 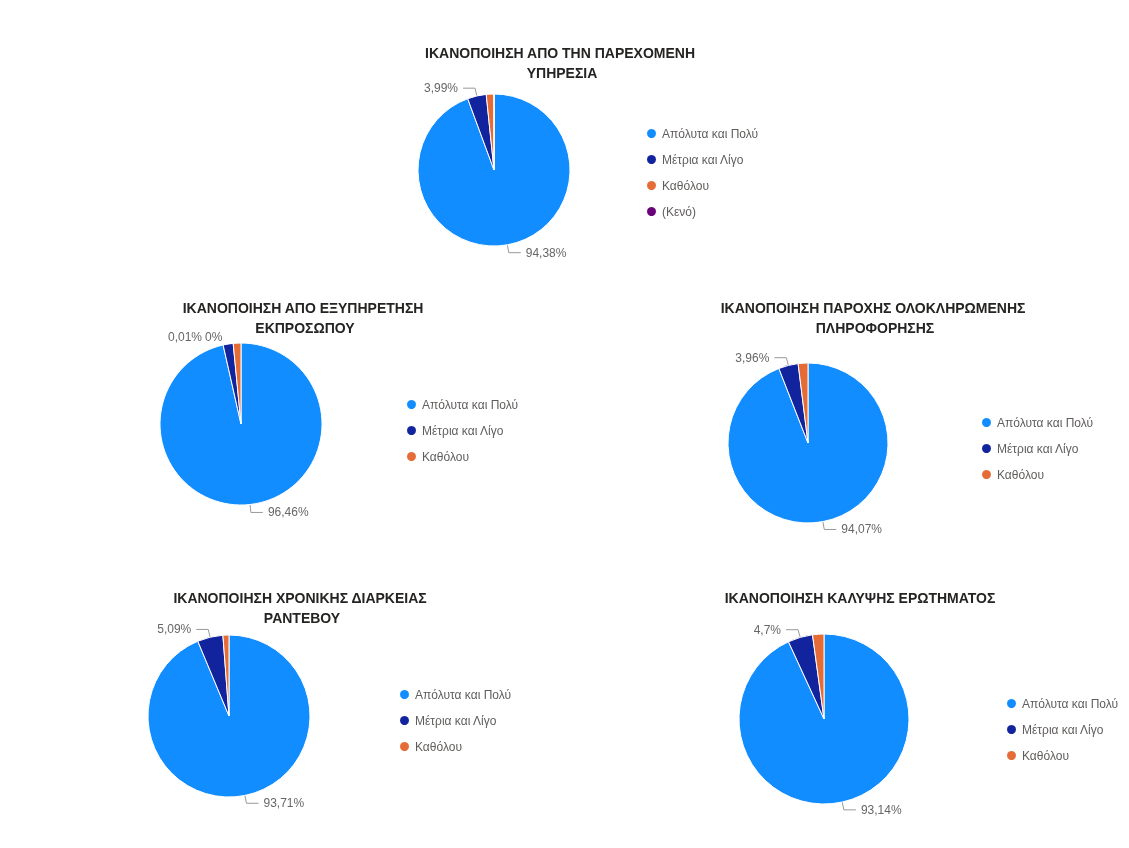 What do you see at coordinates (174, 629) in the screenshot?
I see `data-label: 5,09%` at bounding box center [174, 629].